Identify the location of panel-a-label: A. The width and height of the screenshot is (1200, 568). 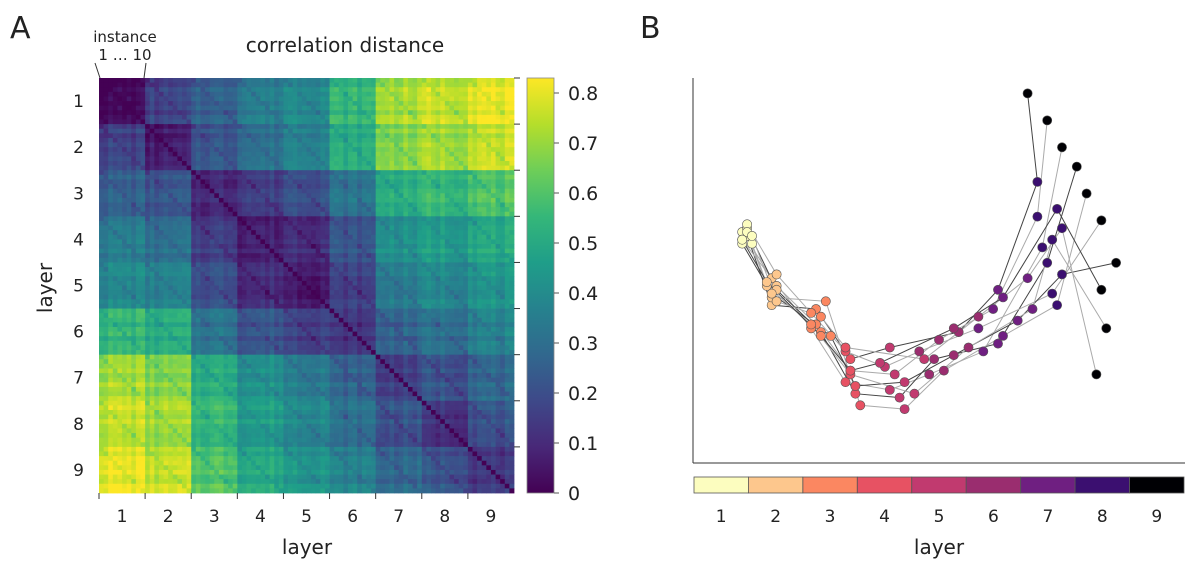
(20, 28).